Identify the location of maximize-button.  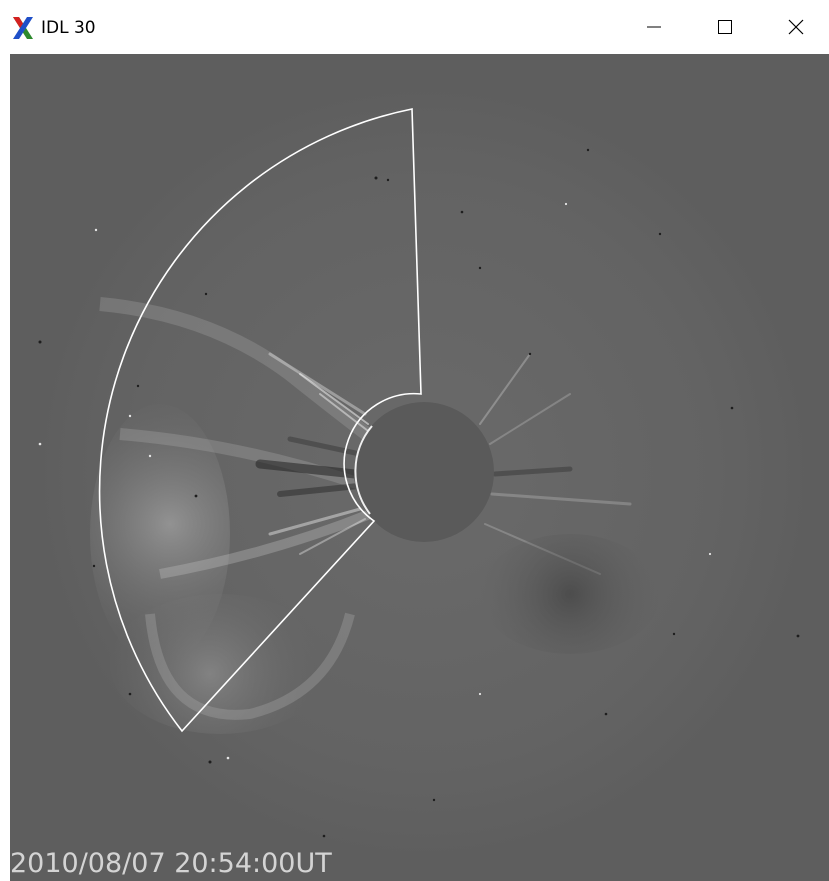
(725, 27).